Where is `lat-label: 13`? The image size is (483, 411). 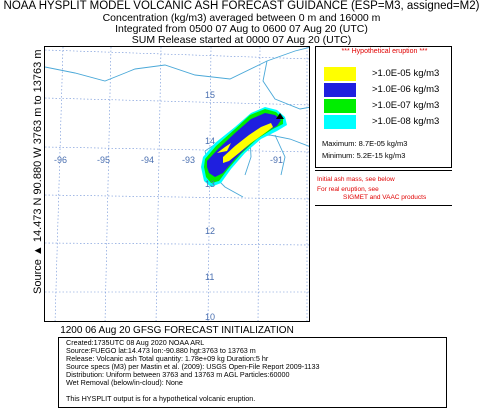
lat-label: 13 is located at coordinates (210, 184).